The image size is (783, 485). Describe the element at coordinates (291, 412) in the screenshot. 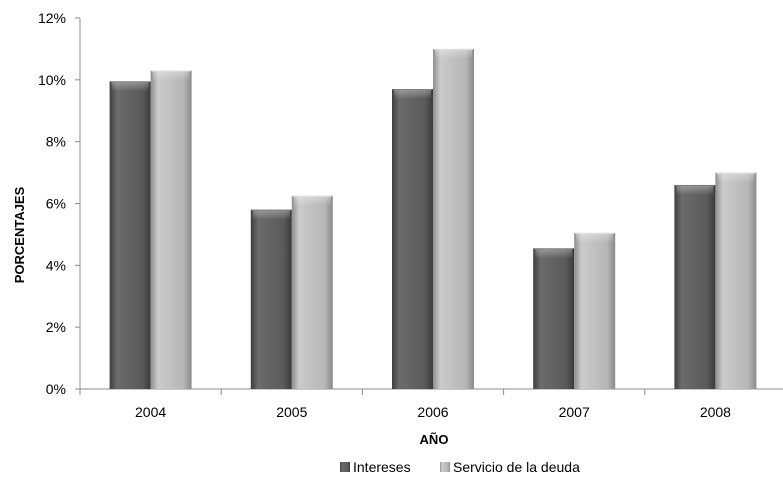

I see `x-tick-label: 2005` at that location.